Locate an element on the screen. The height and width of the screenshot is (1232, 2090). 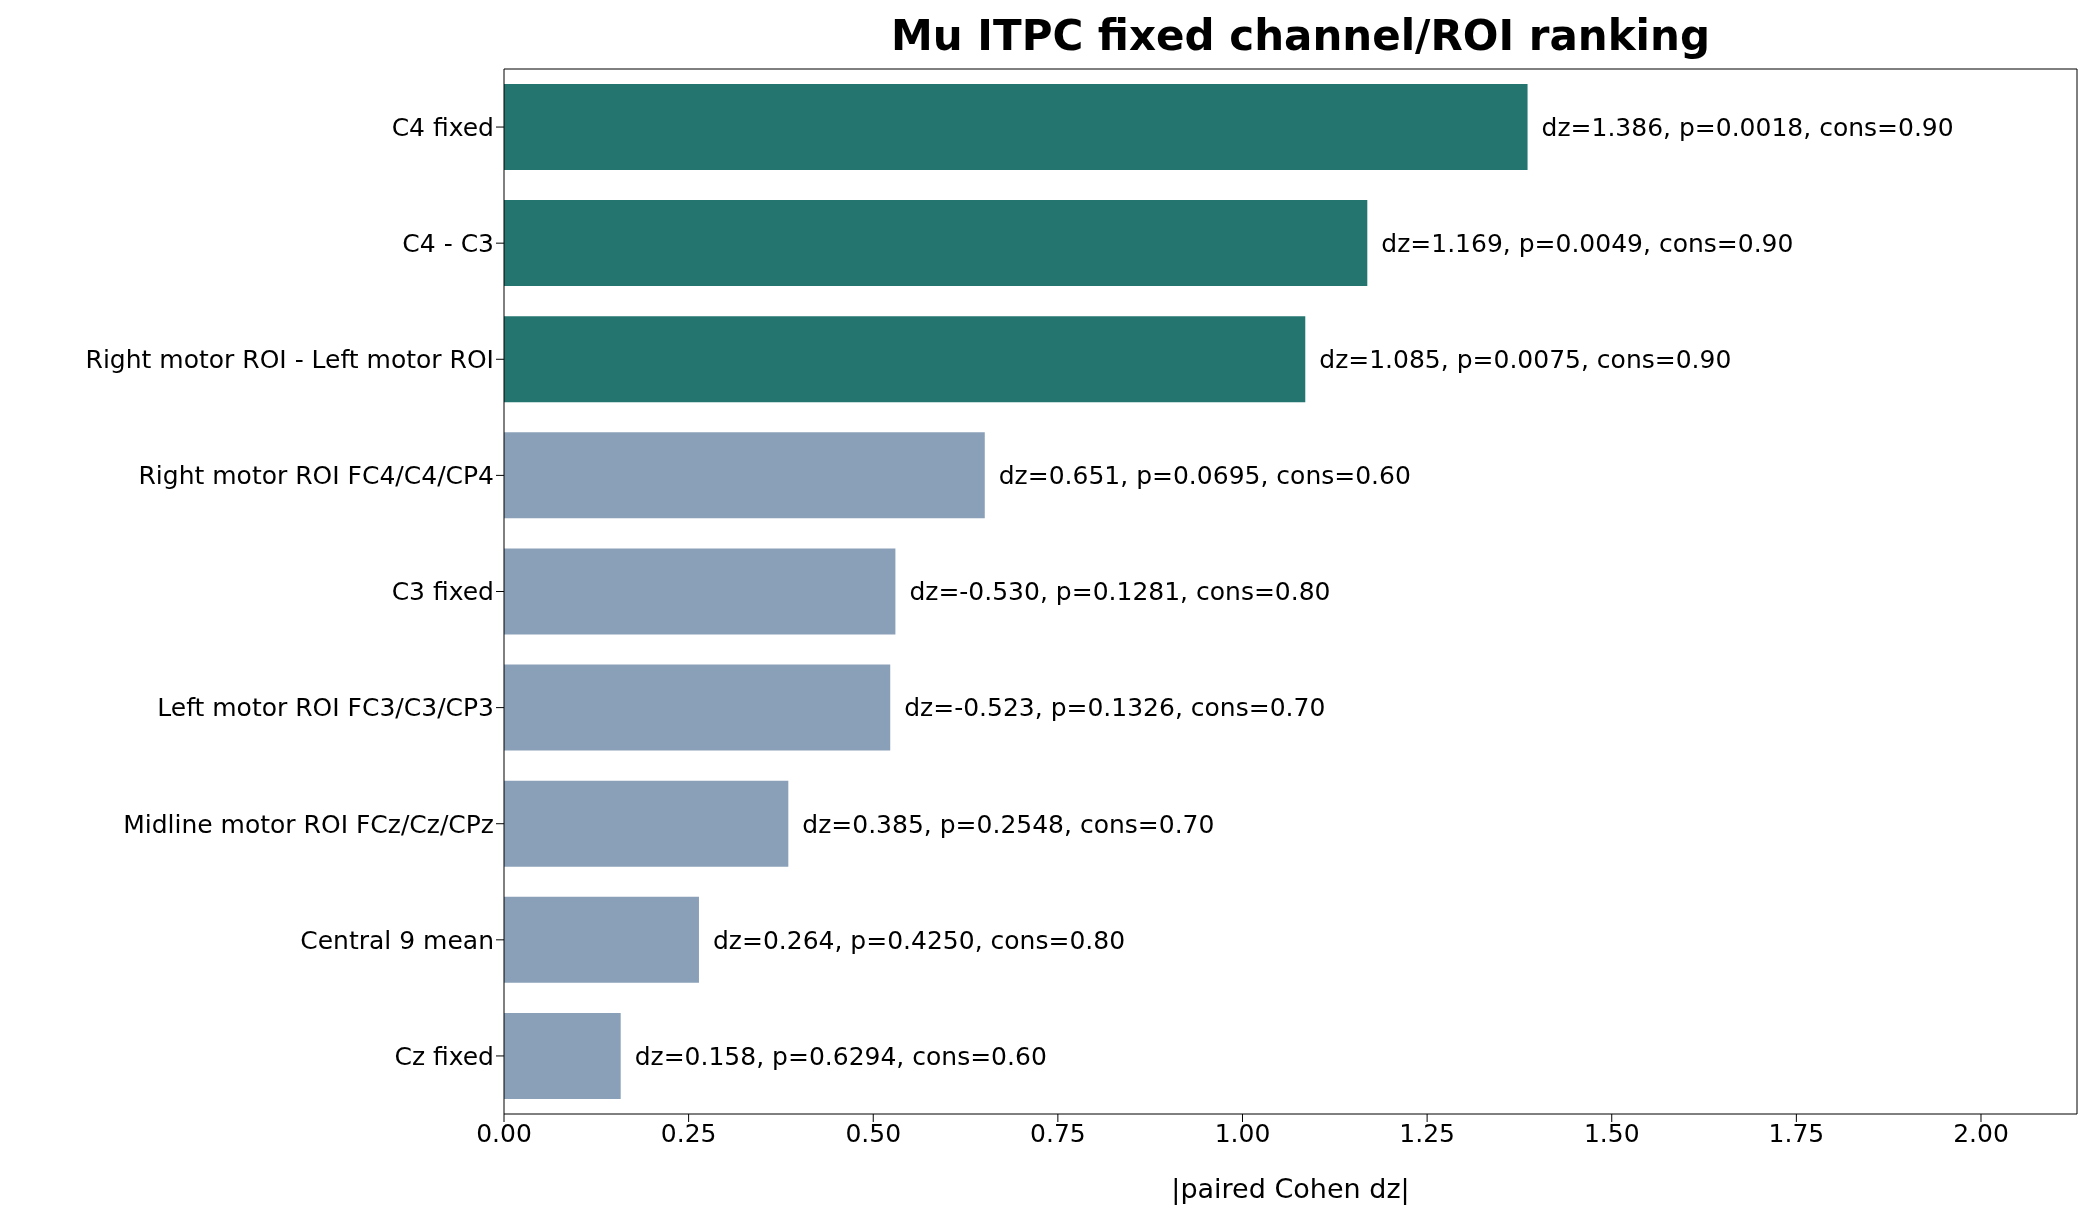
data-label: dz=0.264, p=0.4250, cons=0.80 is located at coordinates (919, 940).